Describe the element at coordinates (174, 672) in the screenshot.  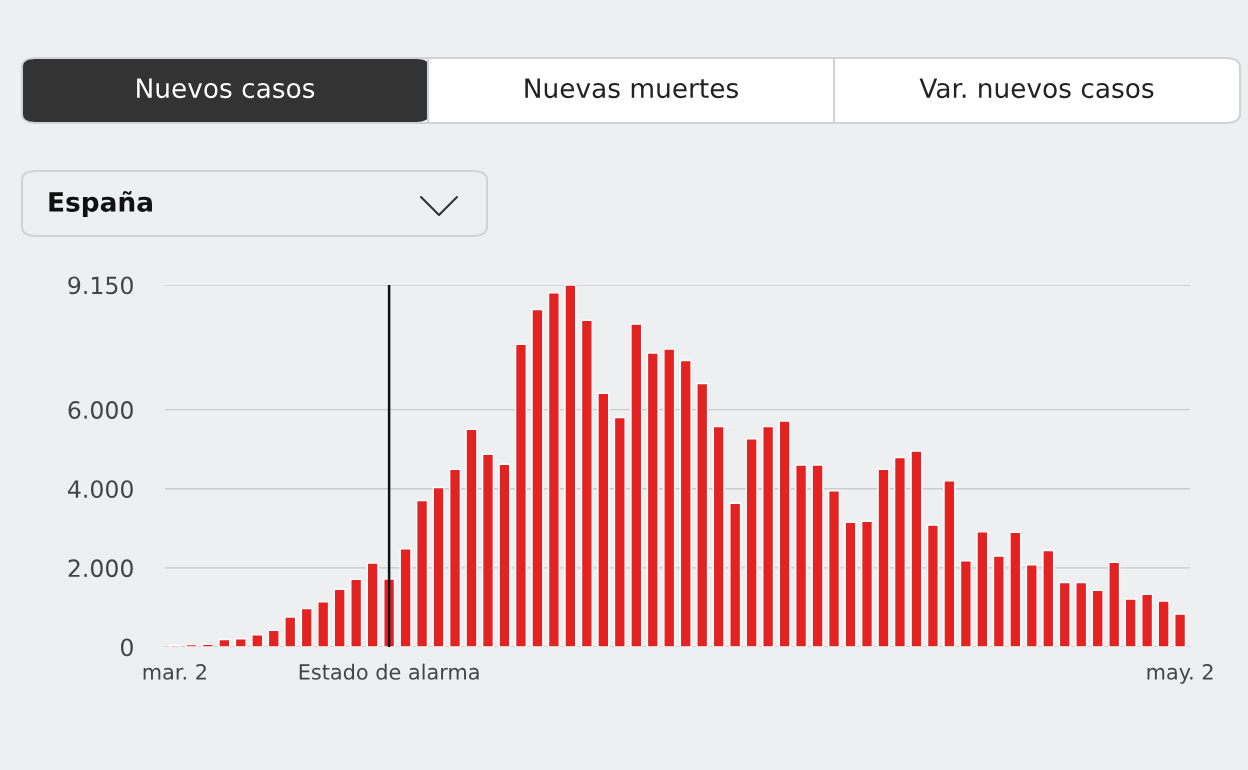
I see `x-tick-label: mar. 2` at that location.